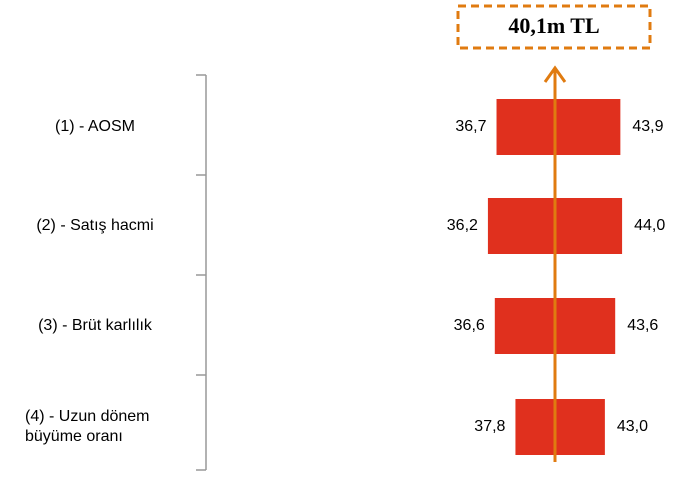  What do you see at coordinates (201, 272) in the screenshot?
I see `category-bracket` at bounding box center [201, 272].